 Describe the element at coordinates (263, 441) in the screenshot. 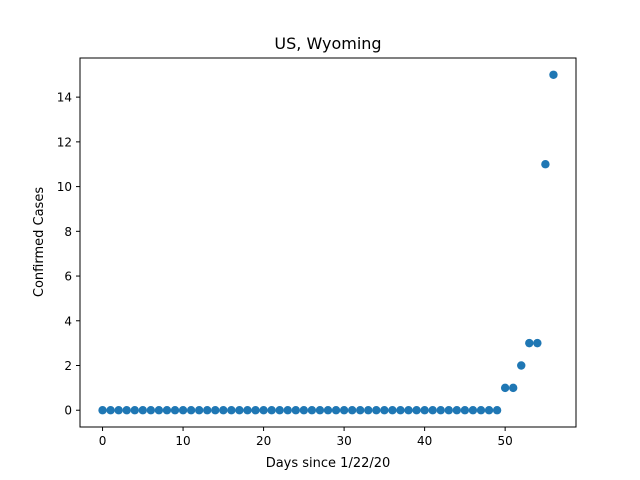

I see `x-tick-label: 20` at that location.